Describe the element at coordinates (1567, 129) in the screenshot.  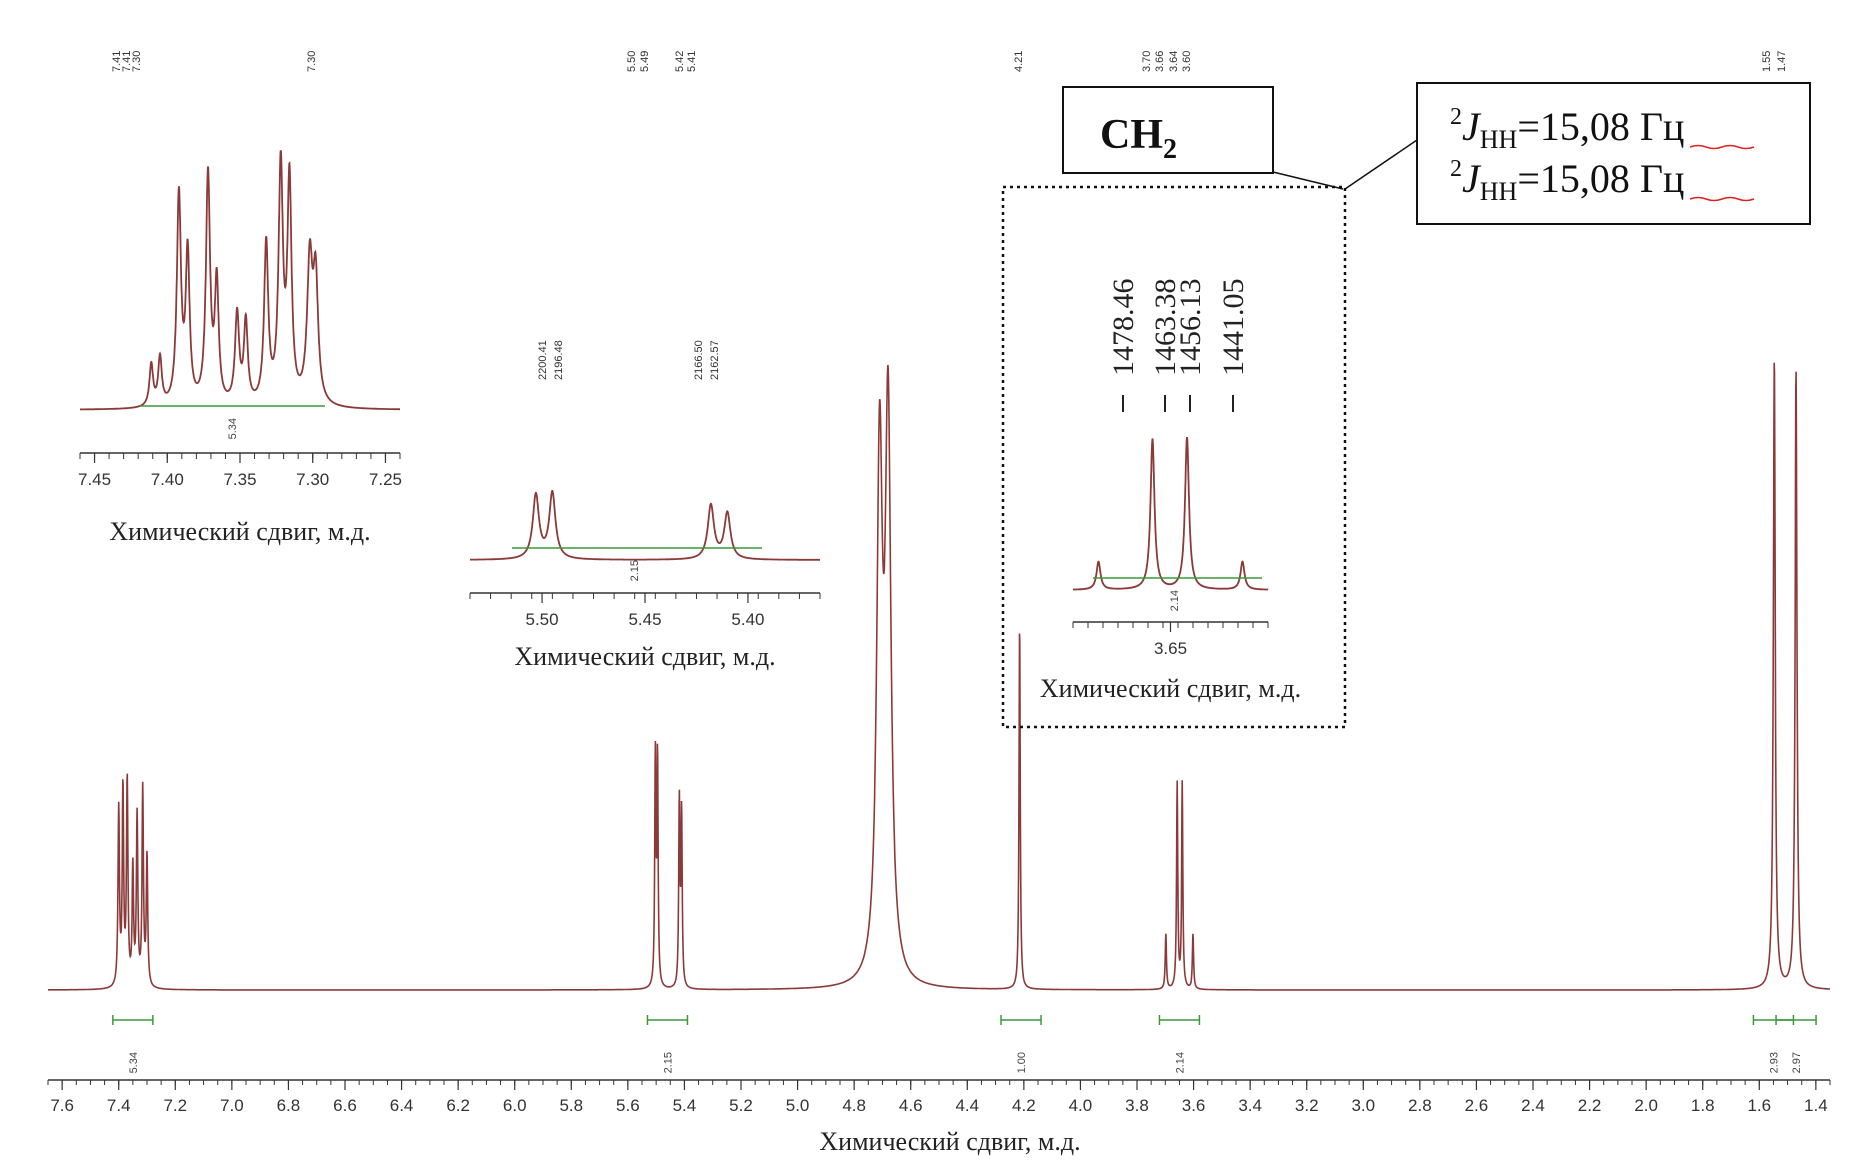
I see `coupling-line-1: 2JНН=15,08 Гц` at that location.